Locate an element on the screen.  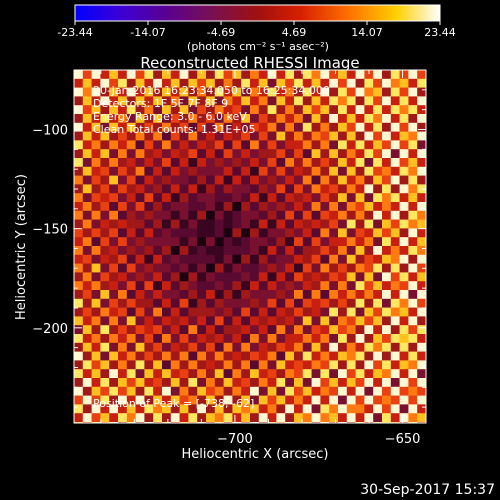
colorbar-tick-label: 14.07 is located at coordinates (367, 32).